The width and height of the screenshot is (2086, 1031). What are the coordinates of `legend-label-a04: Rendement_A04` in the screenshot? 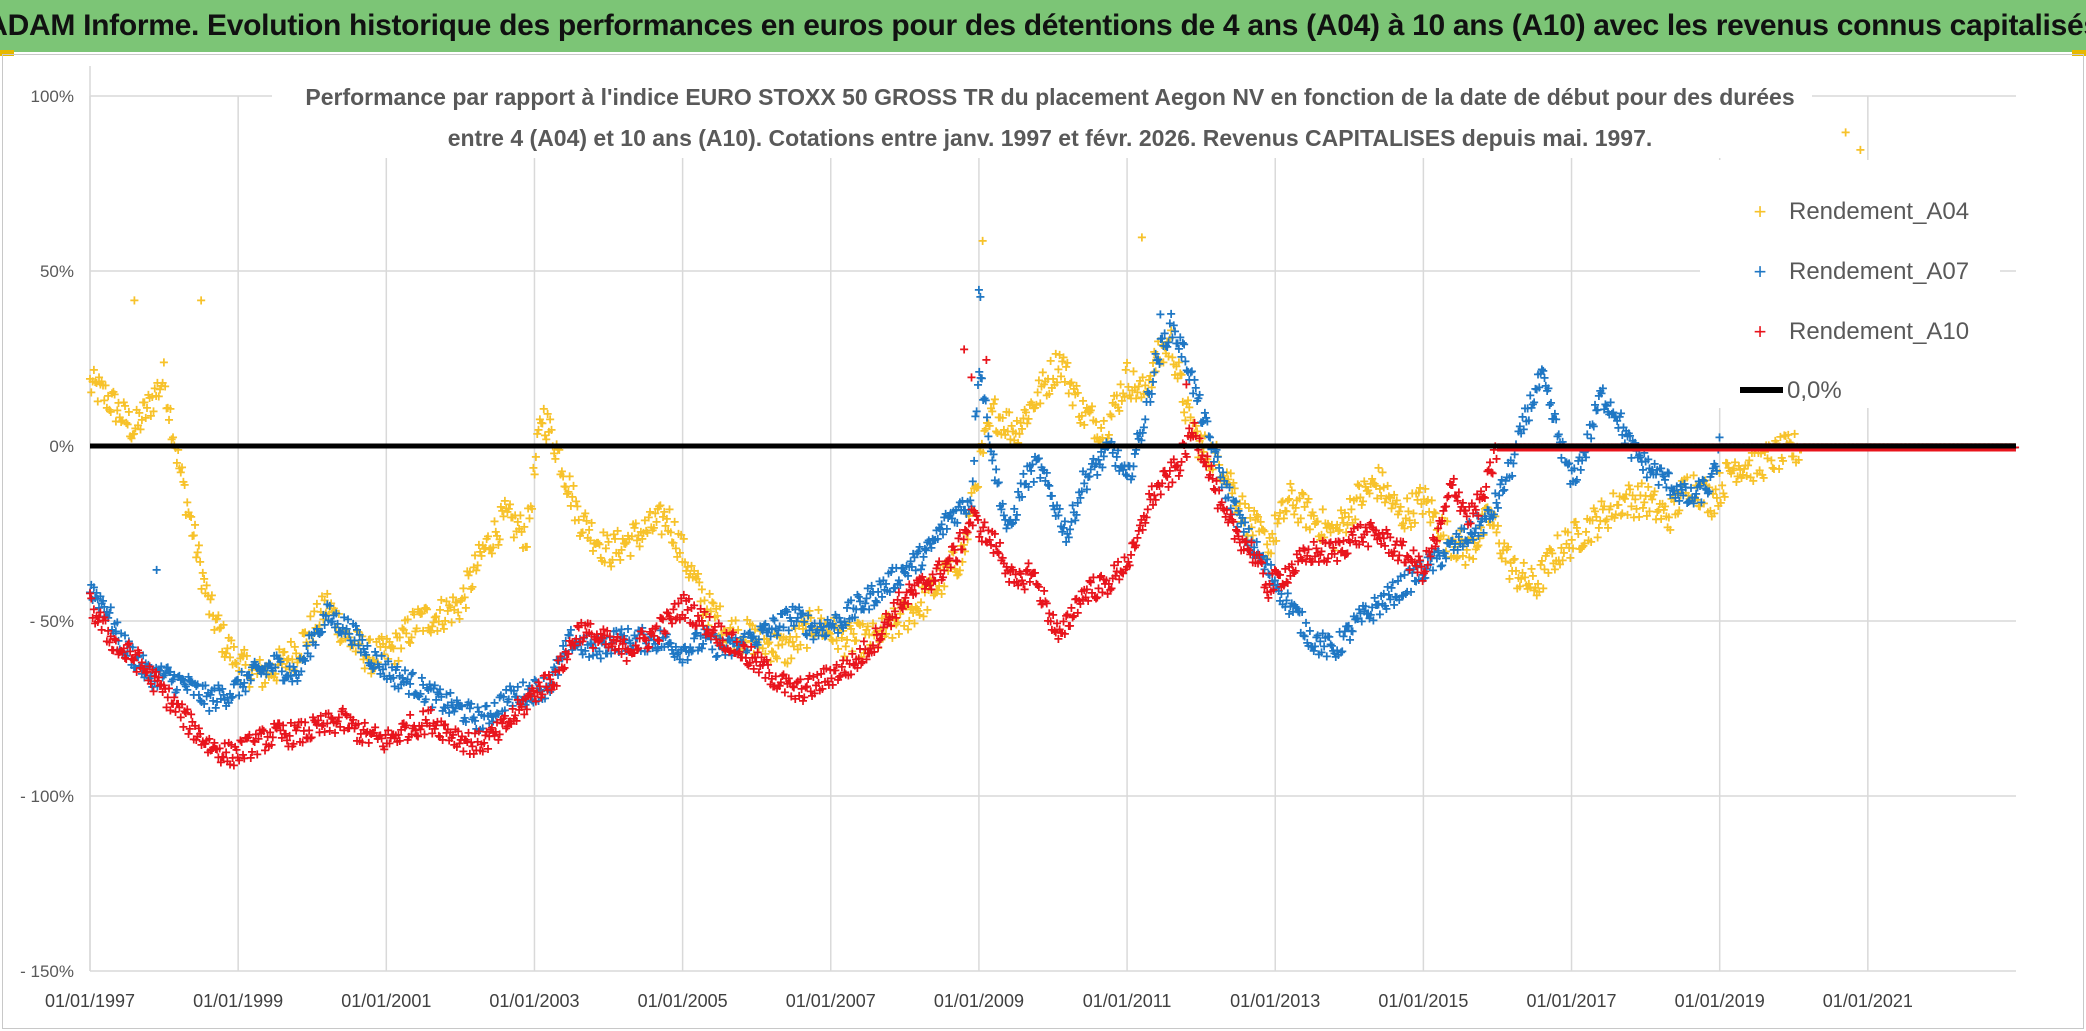 It's located at (1879, 211).